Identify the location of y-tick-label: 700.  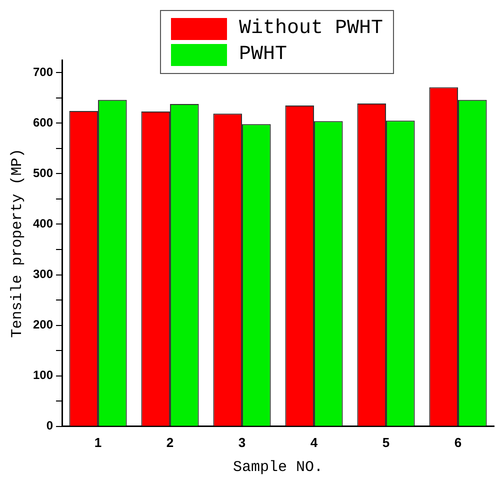
(43, 71).